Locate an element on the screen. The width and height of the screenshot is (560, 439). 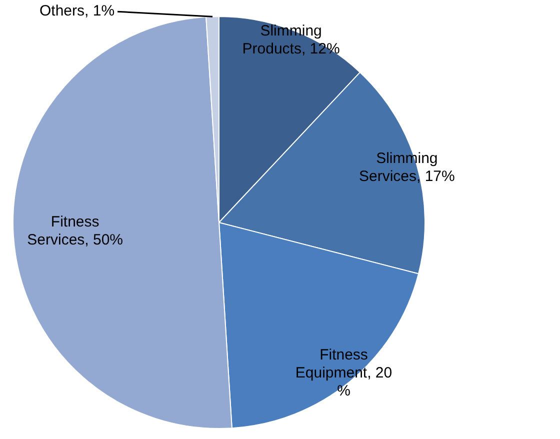
slice-label: Fitness Services, 50% is located at coordinates (75, 231).